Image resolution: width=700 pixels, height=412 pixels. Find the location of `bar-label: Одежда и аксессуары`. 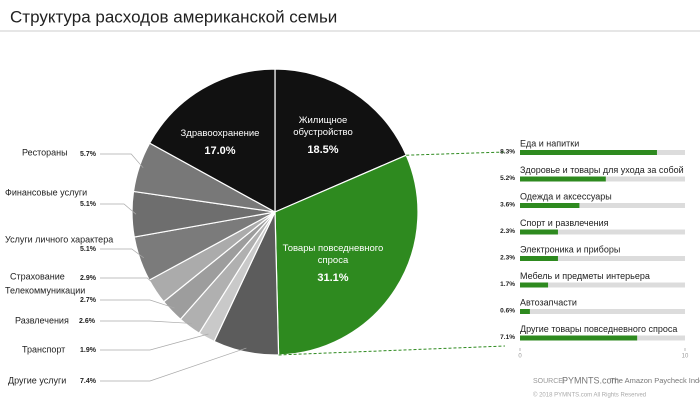

bar-label: Одежда и аксессуары is located at coordinates (566, 196).